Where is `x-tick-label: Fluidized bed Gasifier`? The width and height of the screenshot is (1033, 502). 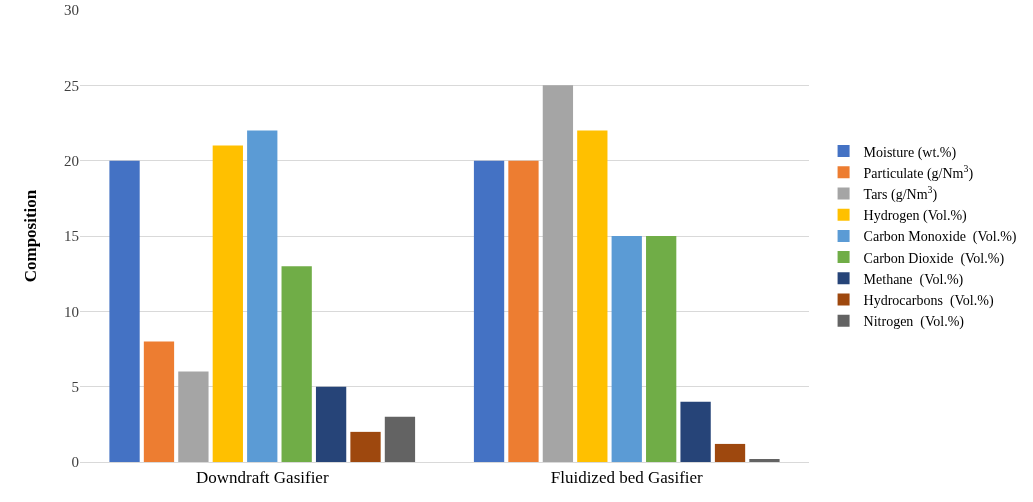 x-tick-label: Fluidized bed Gasifier is located at coordinates (627, 478).